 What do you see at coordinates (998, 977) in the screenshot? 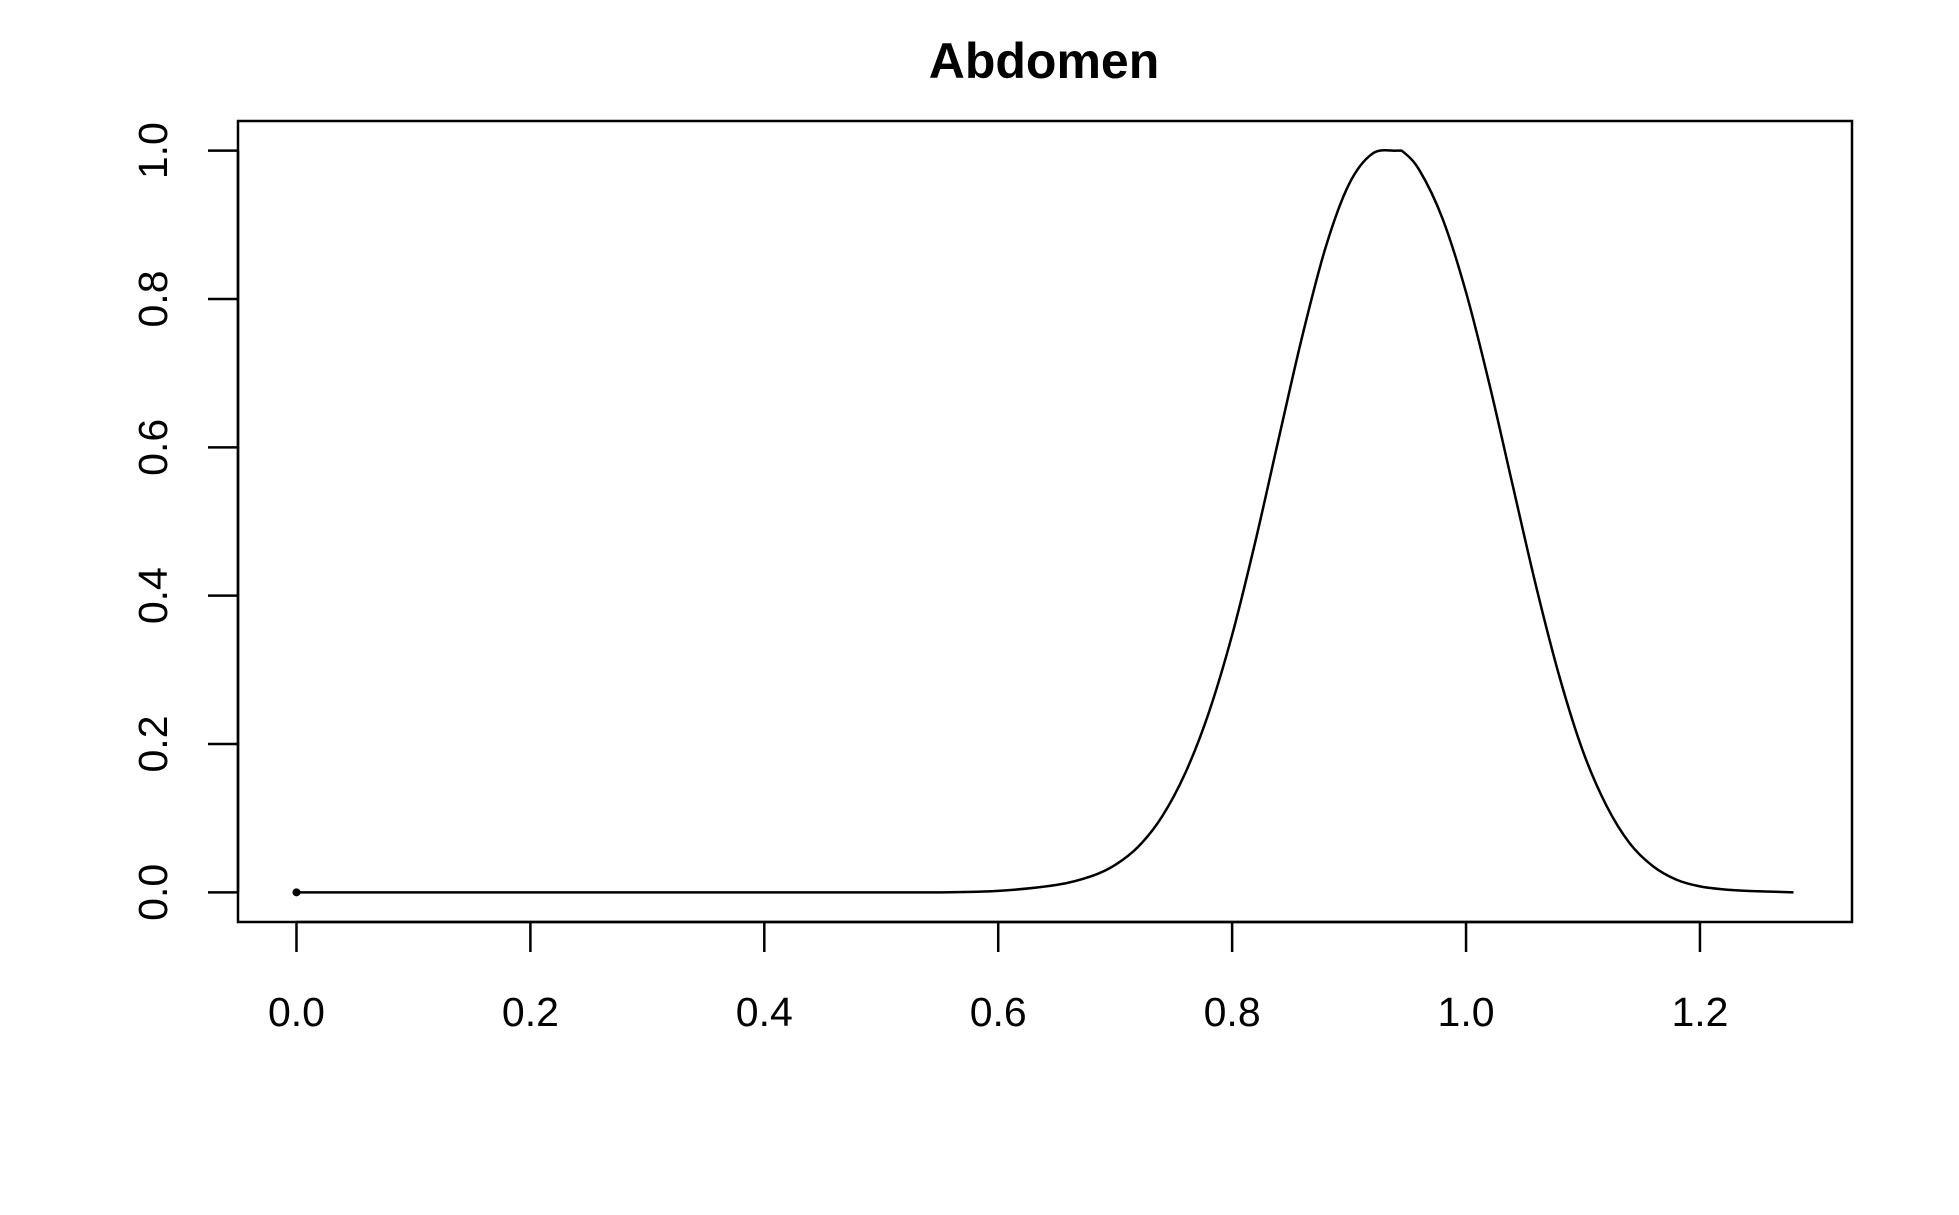
I see `x-axis: 0.0 0.2 0.4 0.6 0.8 1.0 1.2` at bounding box center [998, 977].